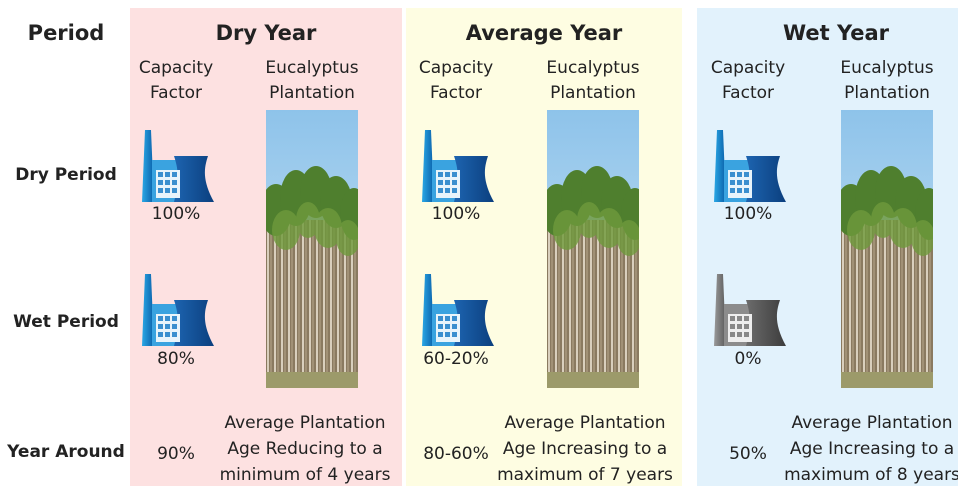  I want to click on wet-period-value: 0%, so click(748, 359).